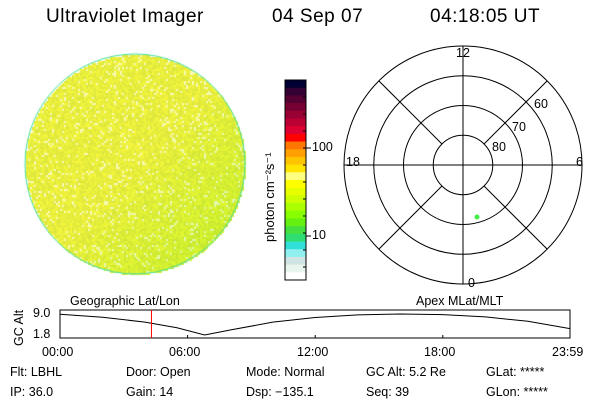 This screenshot has height=400, width=600. I want to click on apex-title: Apex MLat/MLT, so click(459, 301).